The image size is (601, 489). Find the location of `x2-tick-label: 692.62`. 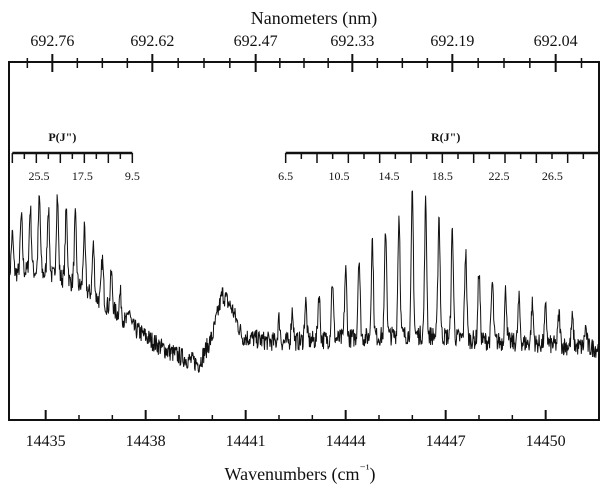

x2-tick-label: 692.62 is located at coordinates (152, 41).